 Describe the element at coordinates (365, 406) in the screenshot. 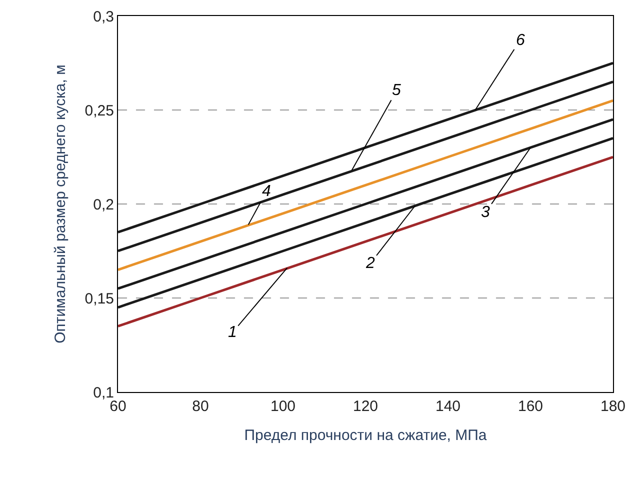

I see `x-tick-label: 120` at that location.